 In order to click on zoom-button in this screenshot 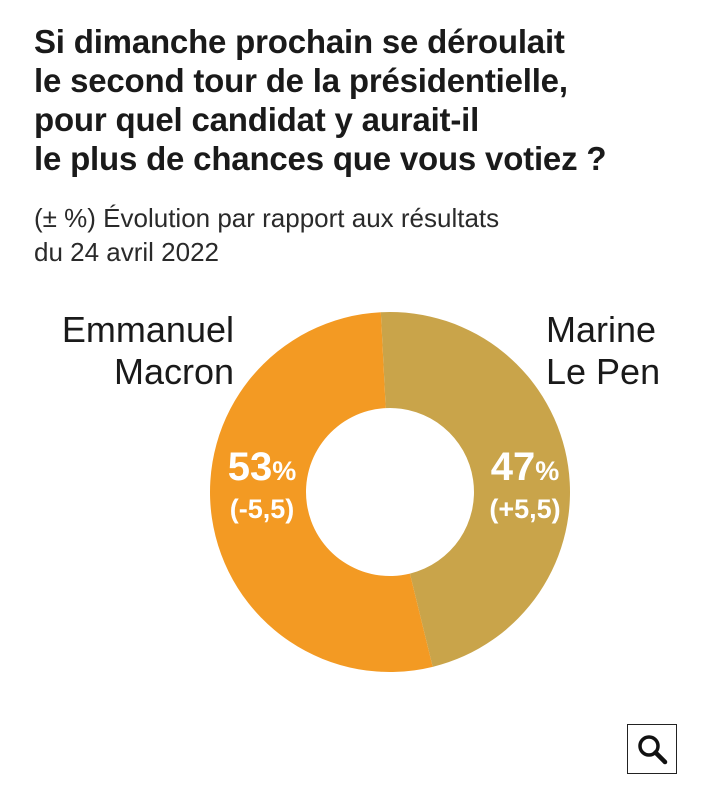, I will do `click(652, 749)`.